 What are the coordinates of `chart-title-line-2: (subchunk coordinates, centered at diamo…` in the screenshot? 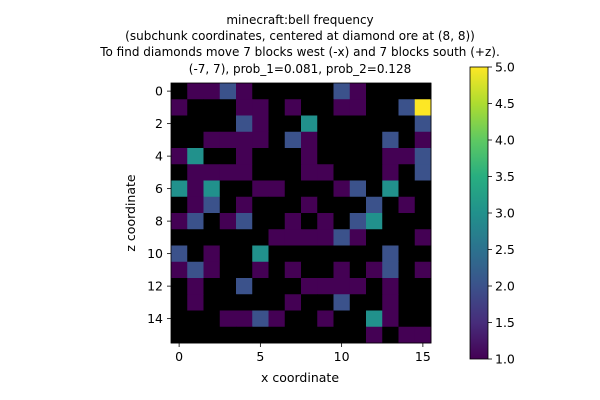 It's located at (300, 36).